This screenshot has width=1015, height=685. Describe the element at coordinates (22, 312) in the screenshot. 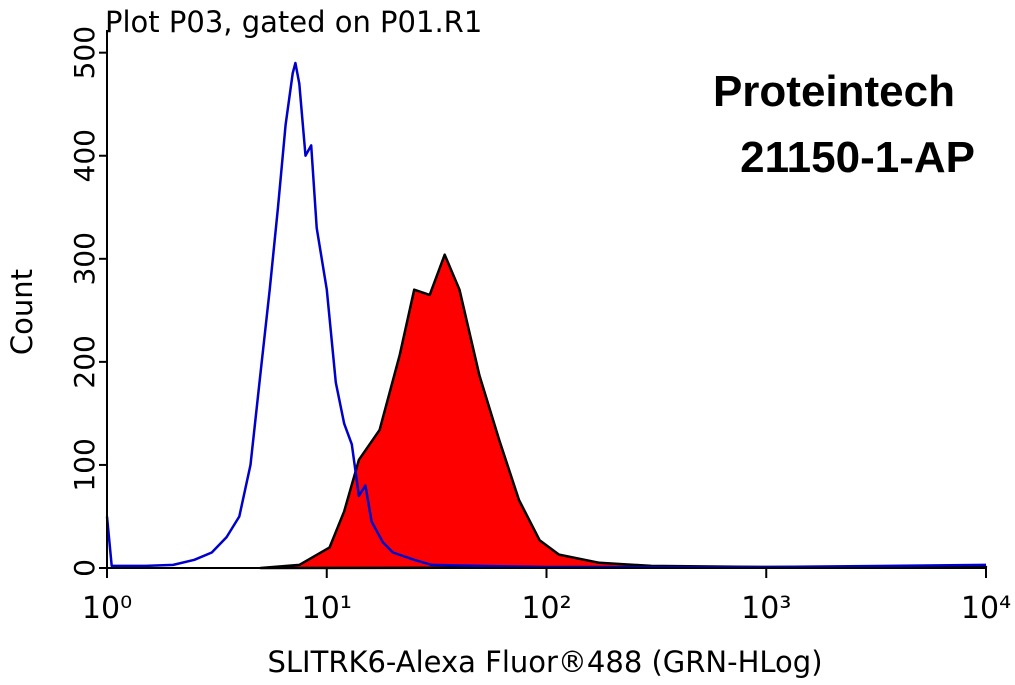

I see `y-axis-label: Count` at that location.